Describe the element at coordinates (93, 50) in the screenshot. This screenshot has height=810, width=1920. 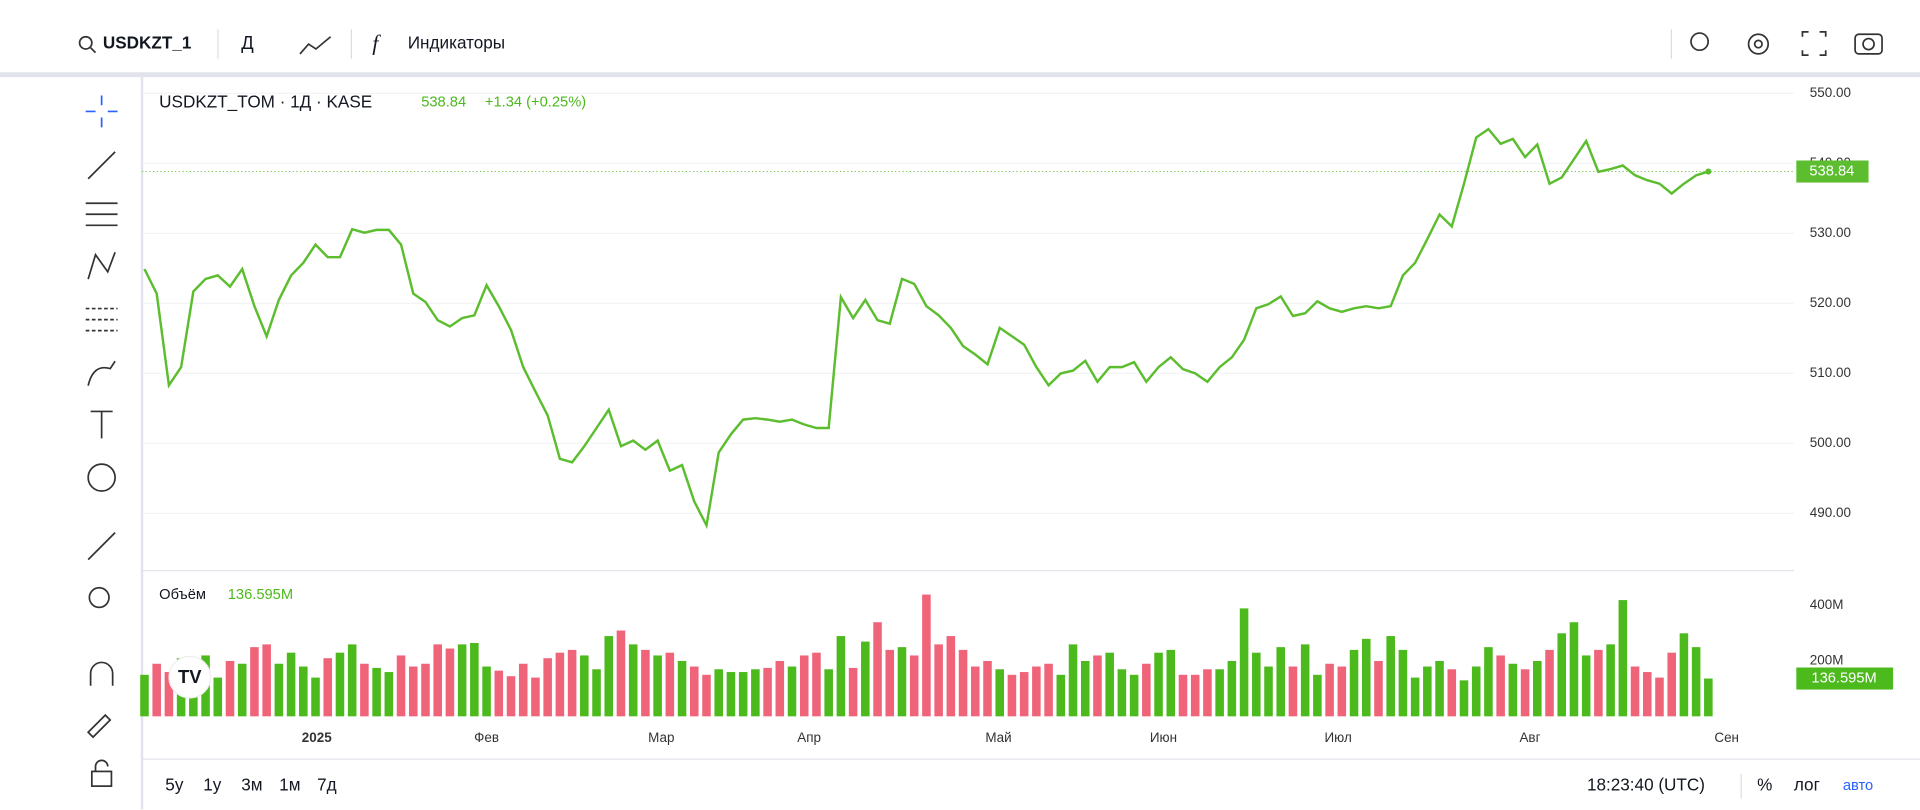
I see `search-icon-handle` at that location.